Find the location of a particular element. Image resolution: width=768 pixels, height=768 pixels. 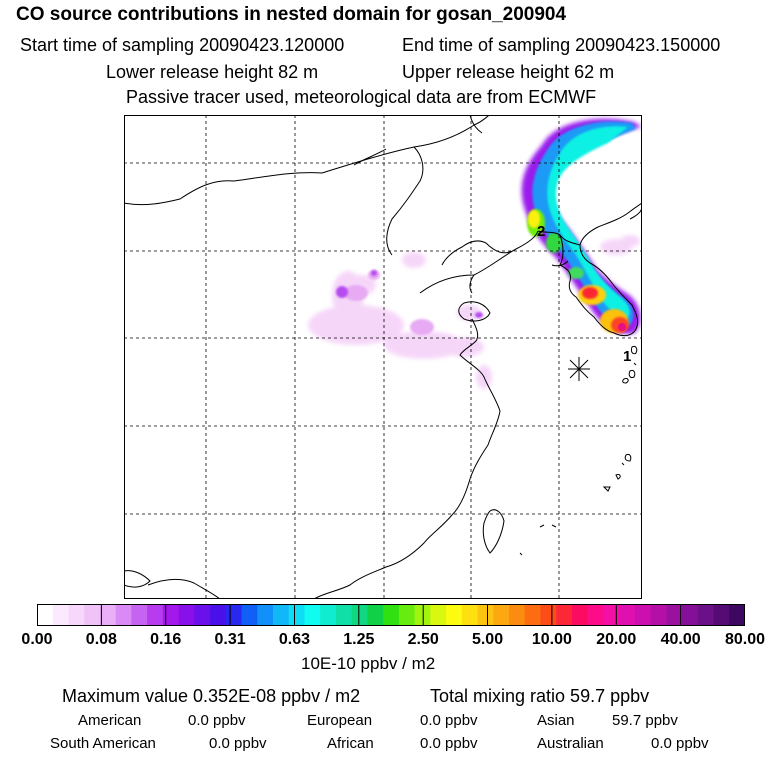

marker-1: 1 is located at coordinates (627, 356).